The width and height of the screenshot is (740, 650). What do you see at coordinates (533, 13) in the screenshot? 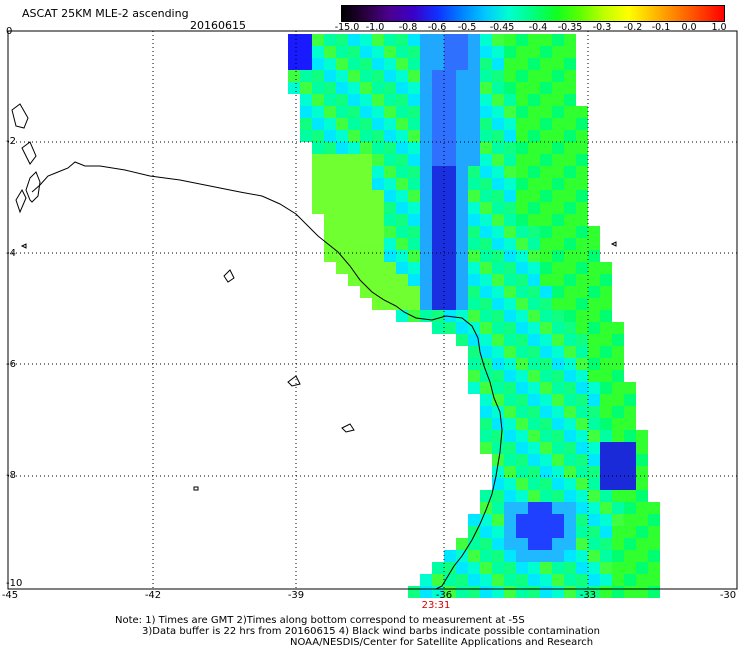
I see `colorbar` at bounding box center [533, 13].